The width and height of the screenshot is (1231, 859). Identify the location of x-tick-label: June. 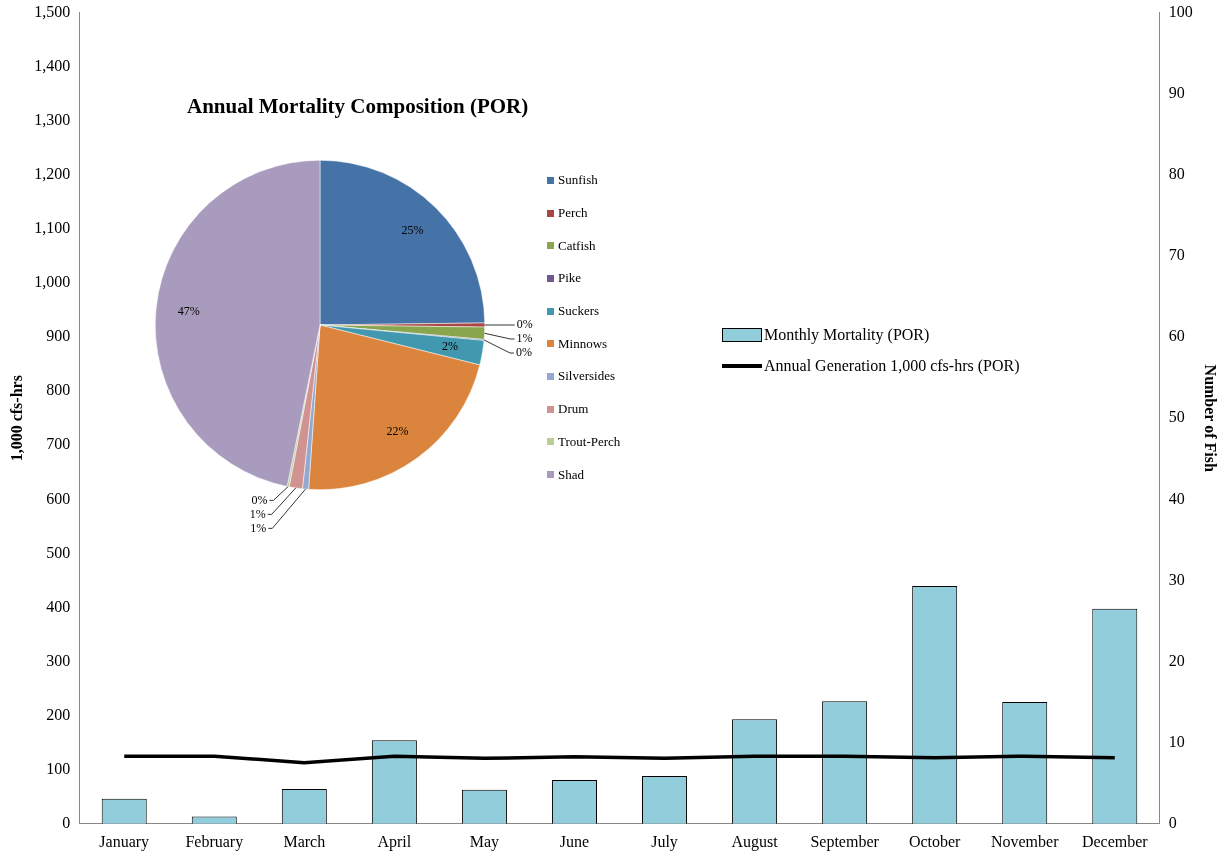
(574, 841).